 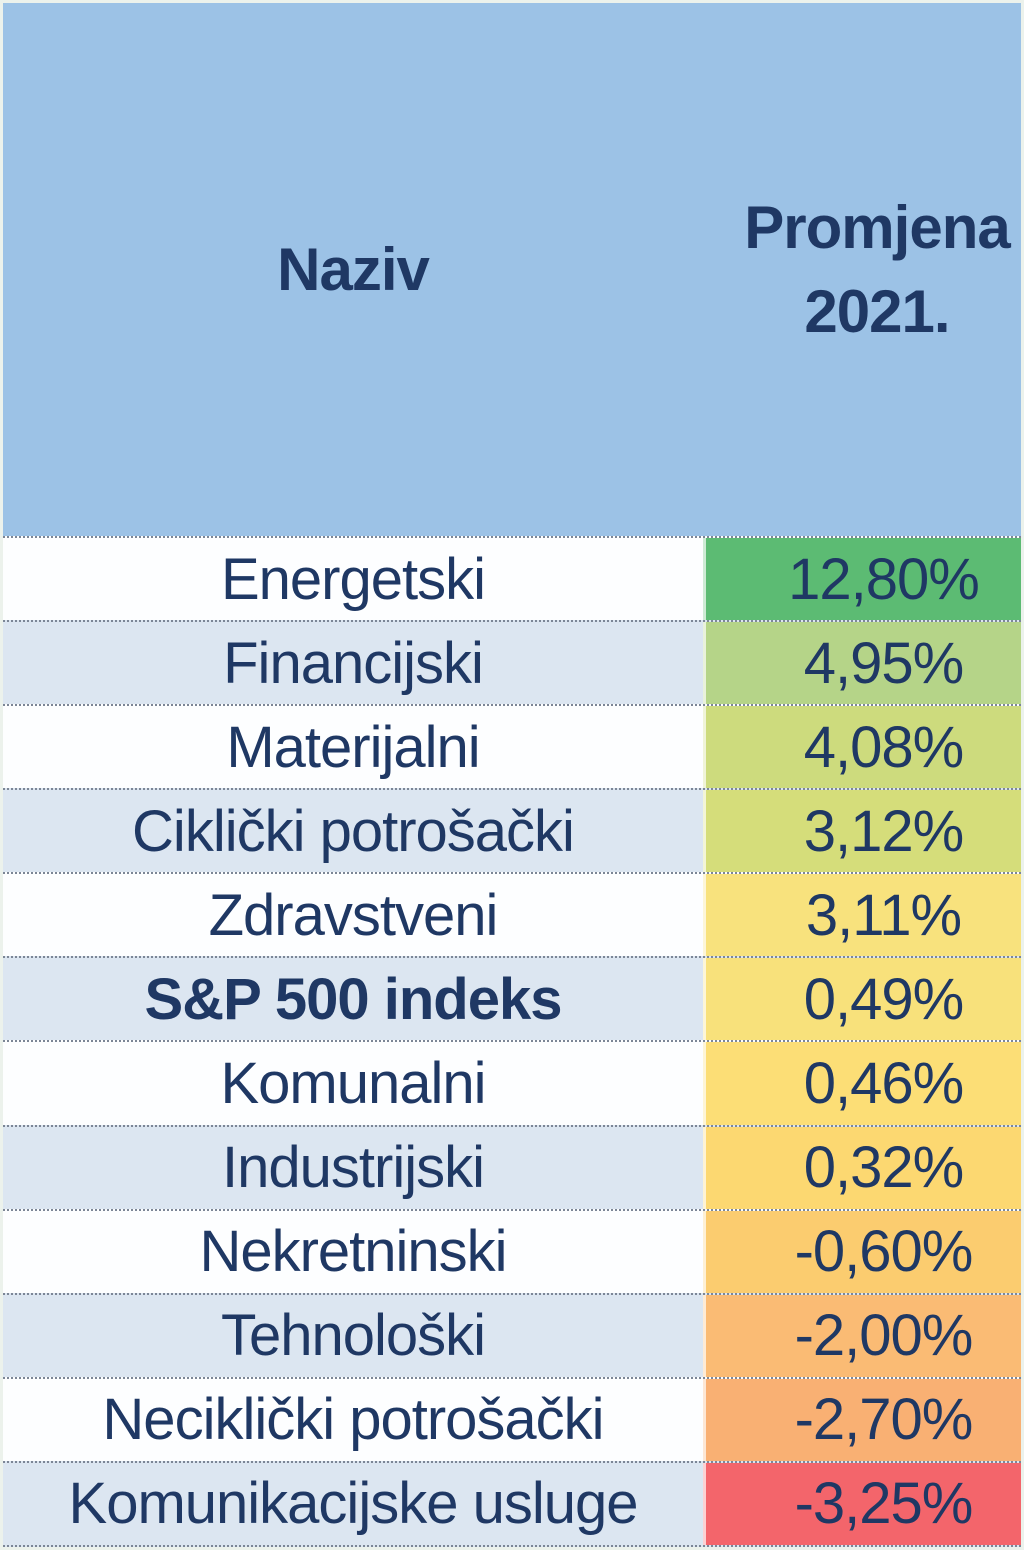 I want to click on table-row: Komunalni 0,46%, so click(x=512, y=1082).